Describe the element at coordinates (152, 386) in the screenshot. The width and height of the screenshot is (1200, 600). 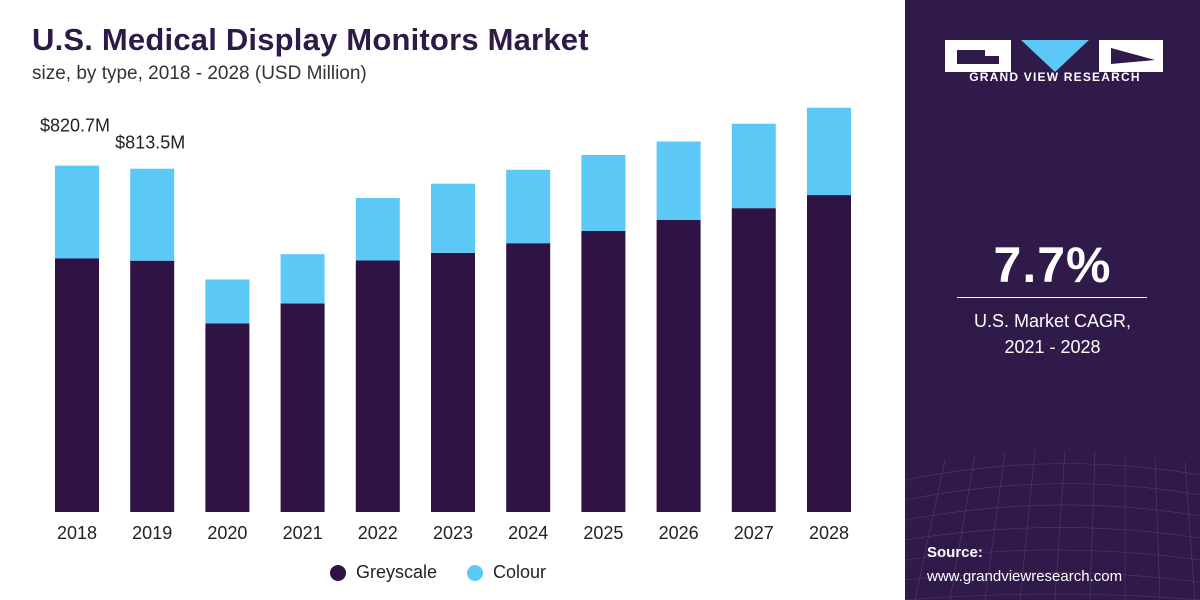
I see `bar-greyscale-2019` at that location.